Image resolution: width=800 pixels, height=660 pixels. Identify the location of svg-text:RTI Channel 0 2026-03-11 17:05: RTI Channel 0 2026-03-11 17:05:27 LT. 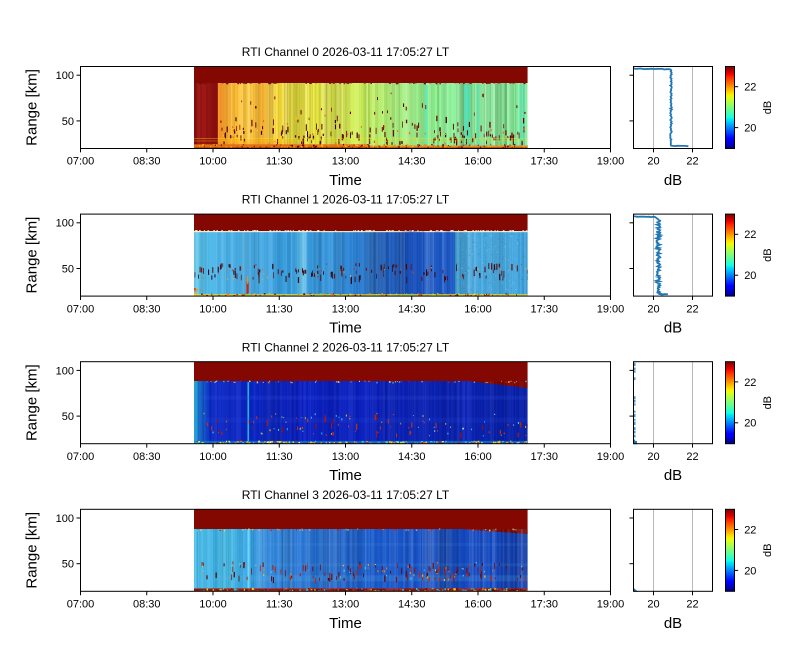
(346, 52).